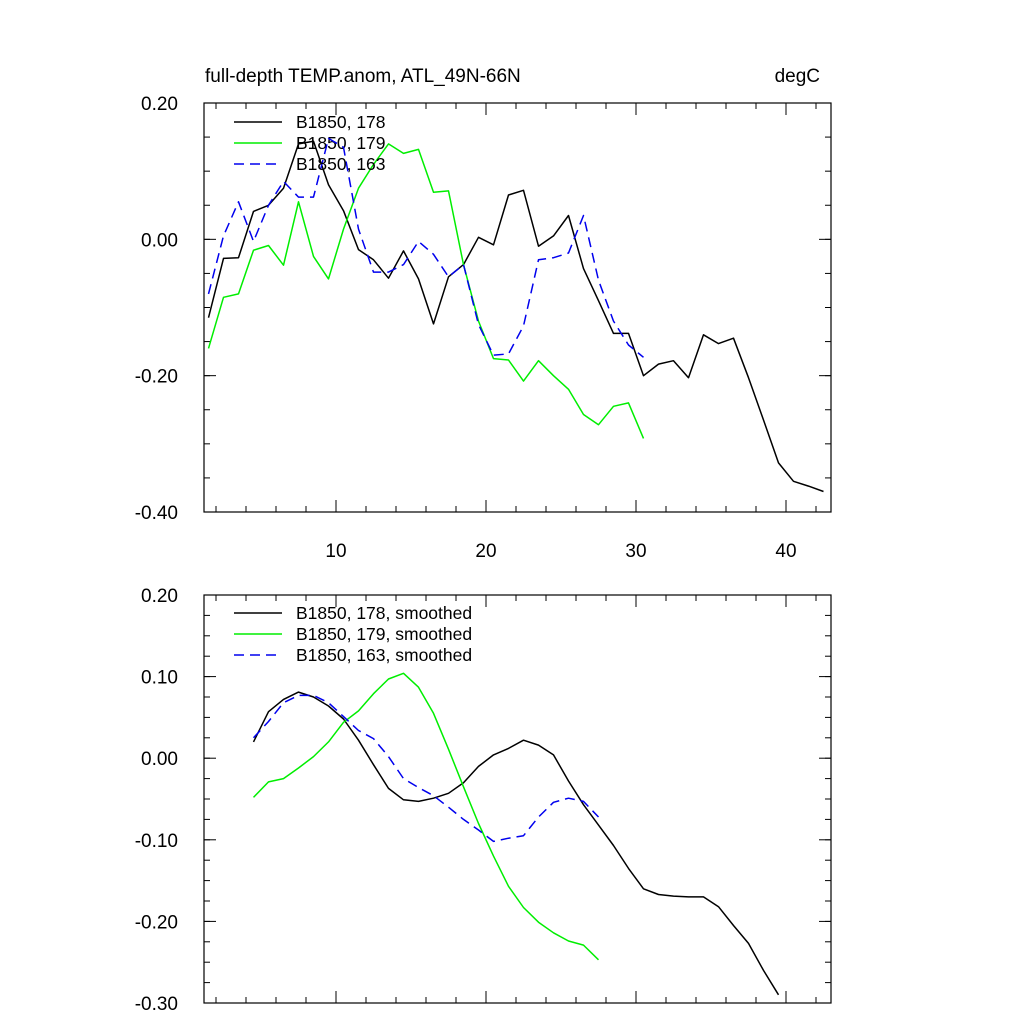 The height and width of the screenshot is (1024, 1024). Describe the element at coordinates (159, 678) in the screenshot. I see `y-tick-label: 0.10` at that location.